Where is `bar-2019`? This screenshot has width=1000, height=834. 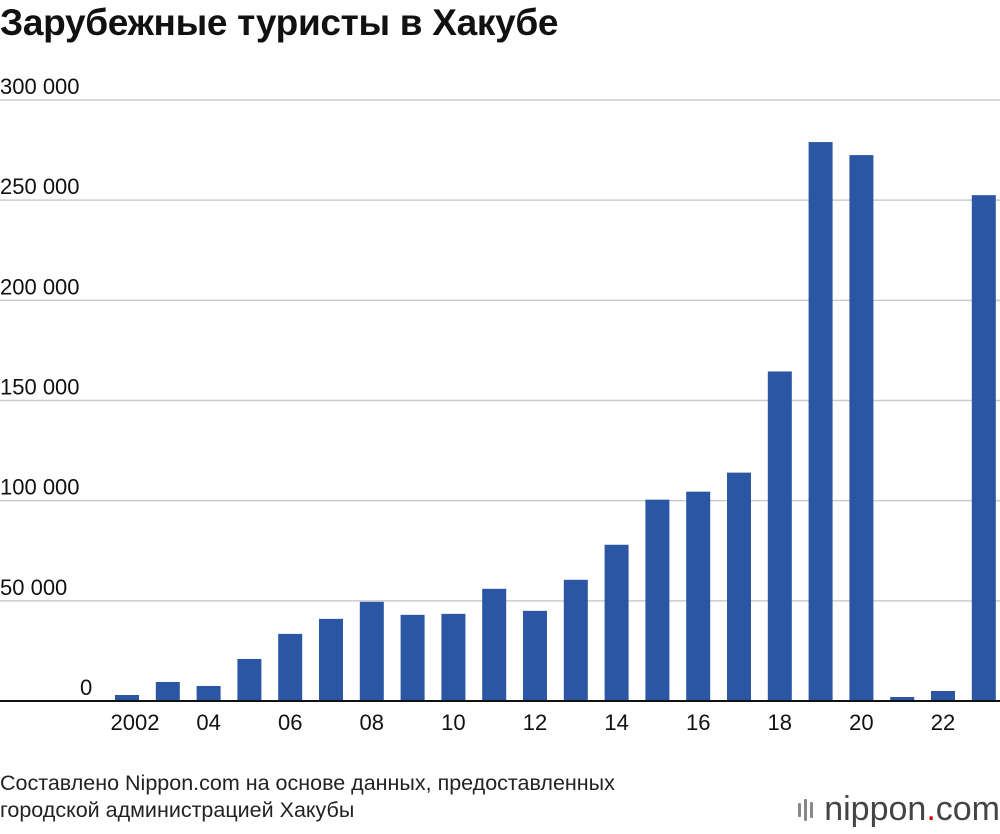
bar-2019 is located at coordinates (820, 421).